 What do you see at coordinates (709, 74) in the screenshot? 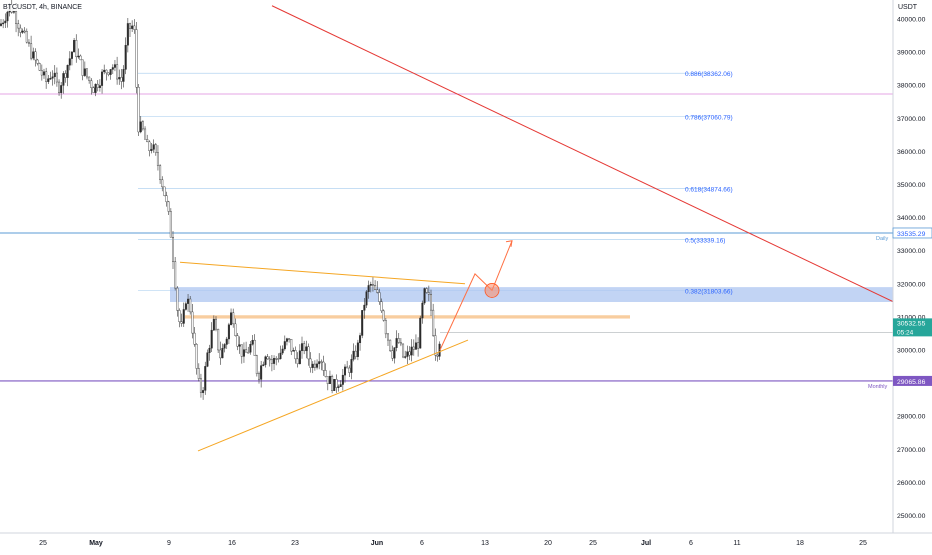
I see `fib-label: 0.886(38362.06)` at bounding box center [709, 74].